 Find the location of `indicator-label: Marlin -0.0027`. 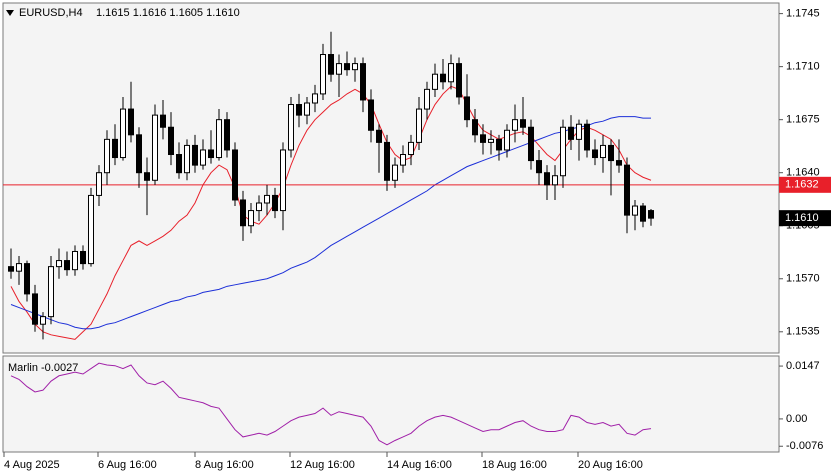

indicator-label: Marlin -0.0027 is located at coordinates (43, 368).